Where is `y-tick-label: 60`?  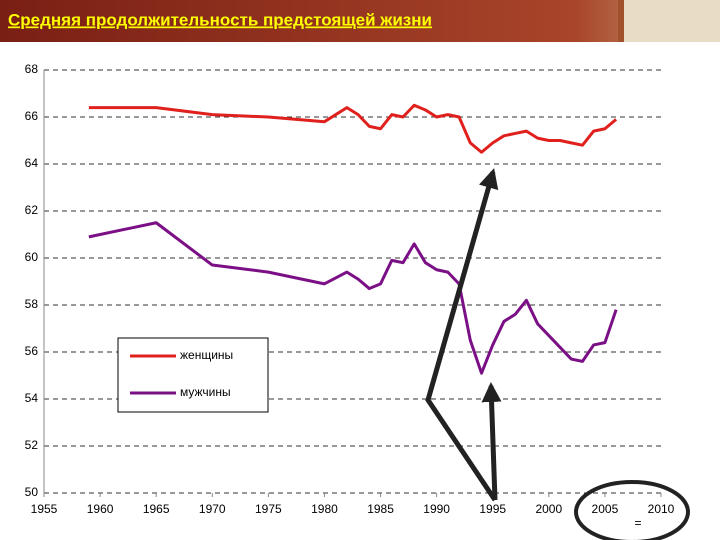
y-tick-label: 60 is located at coordinates (32, 257).